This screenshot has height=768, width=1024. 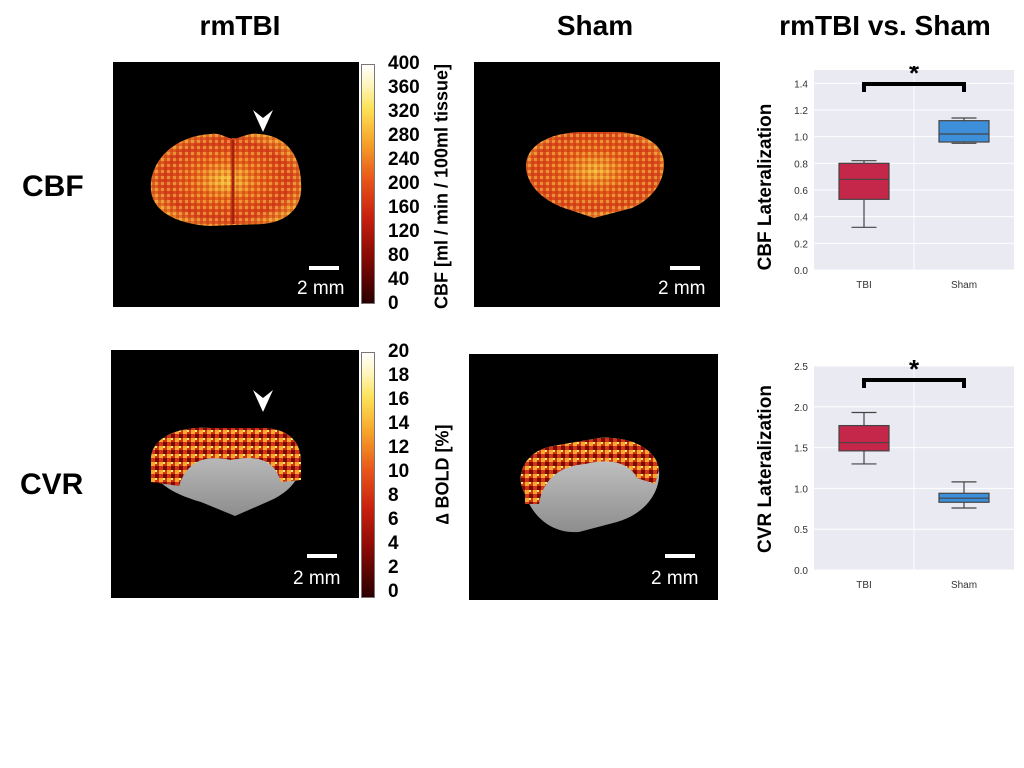 I want to click on cvr-tick: 12, so click(x=399, y=447).